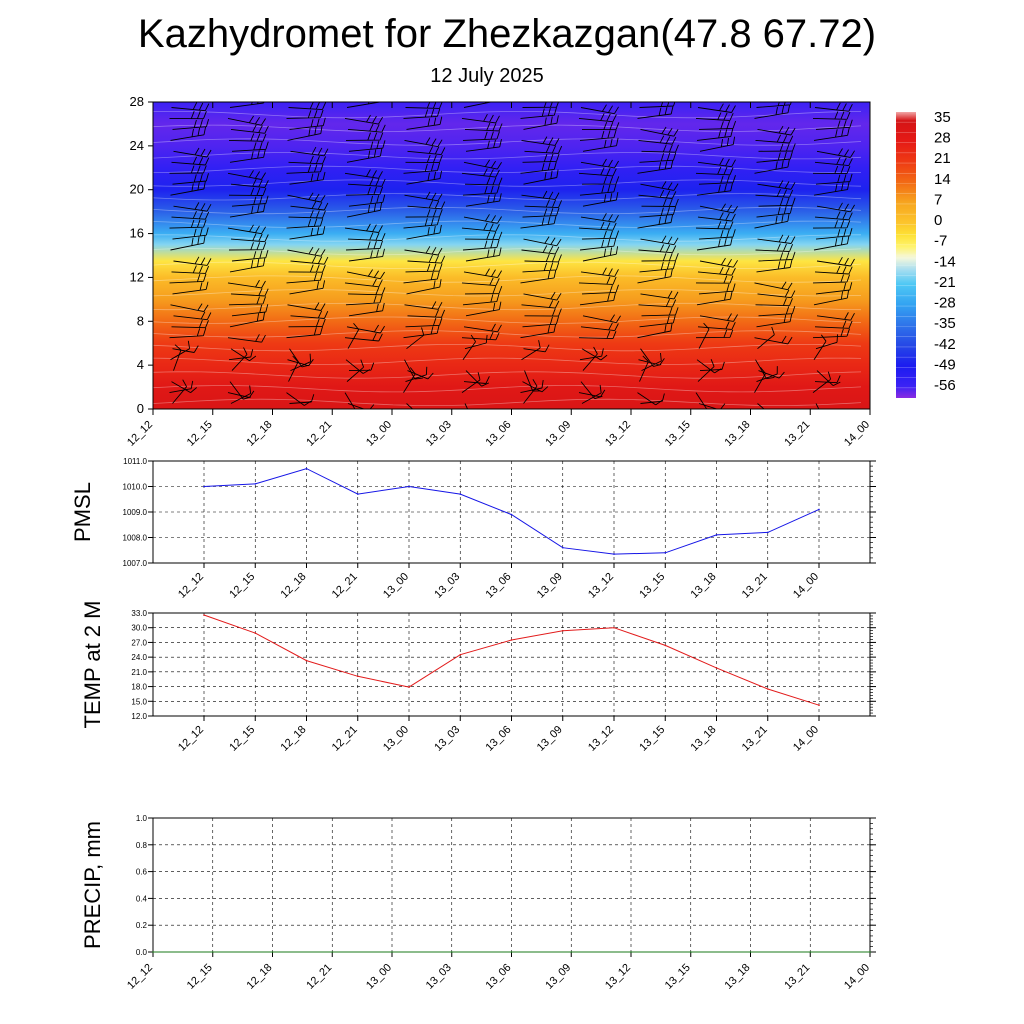  What do you see at coordinates (755, 586) in the screenshot?
I see `x-tick-label: 13_21` at bounding box center [755, 586].